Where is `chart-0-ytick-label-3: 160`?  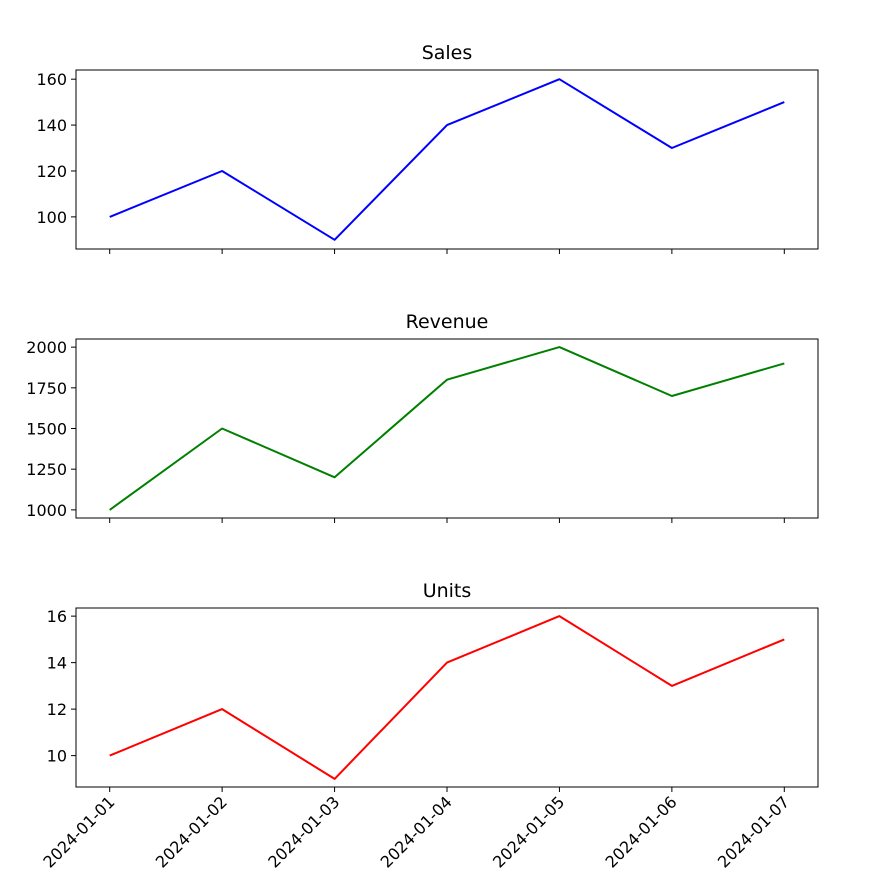 chart-0-ytick-label-3: 160 is located at coordinates (51, 79).